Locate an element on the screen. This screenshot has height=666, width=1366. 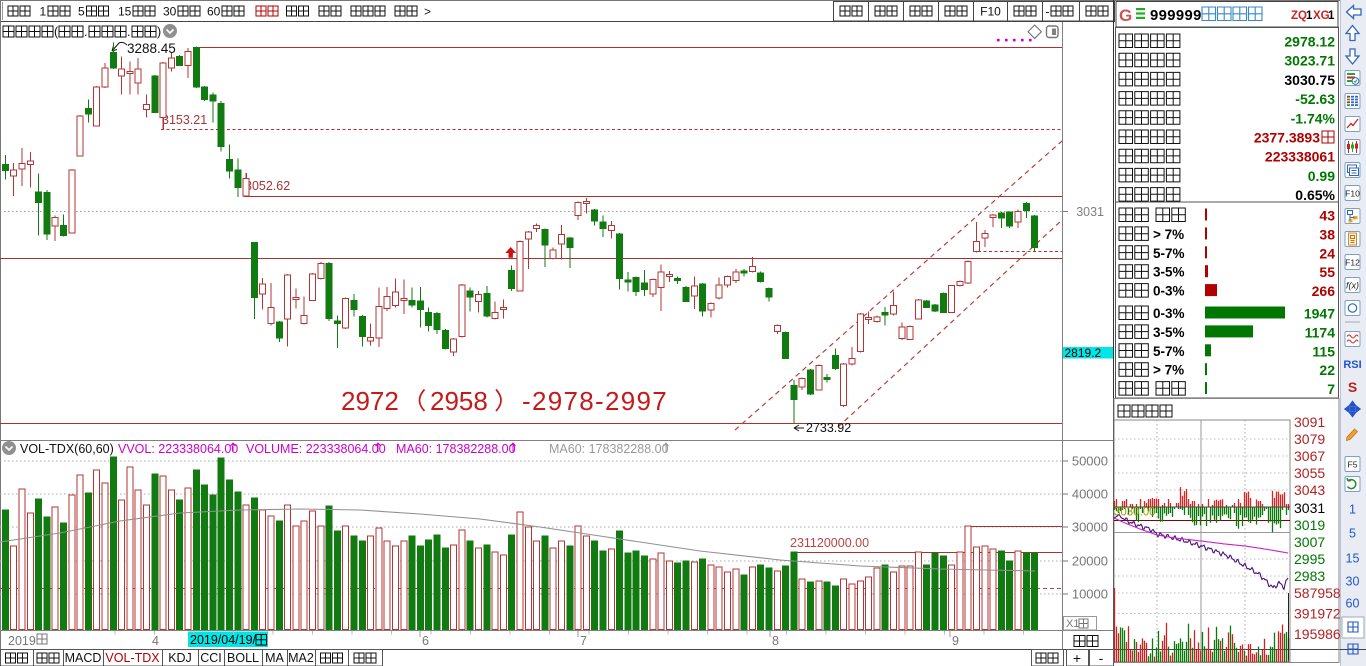
svg-text: 55 is located at coordinates (1327, 272).